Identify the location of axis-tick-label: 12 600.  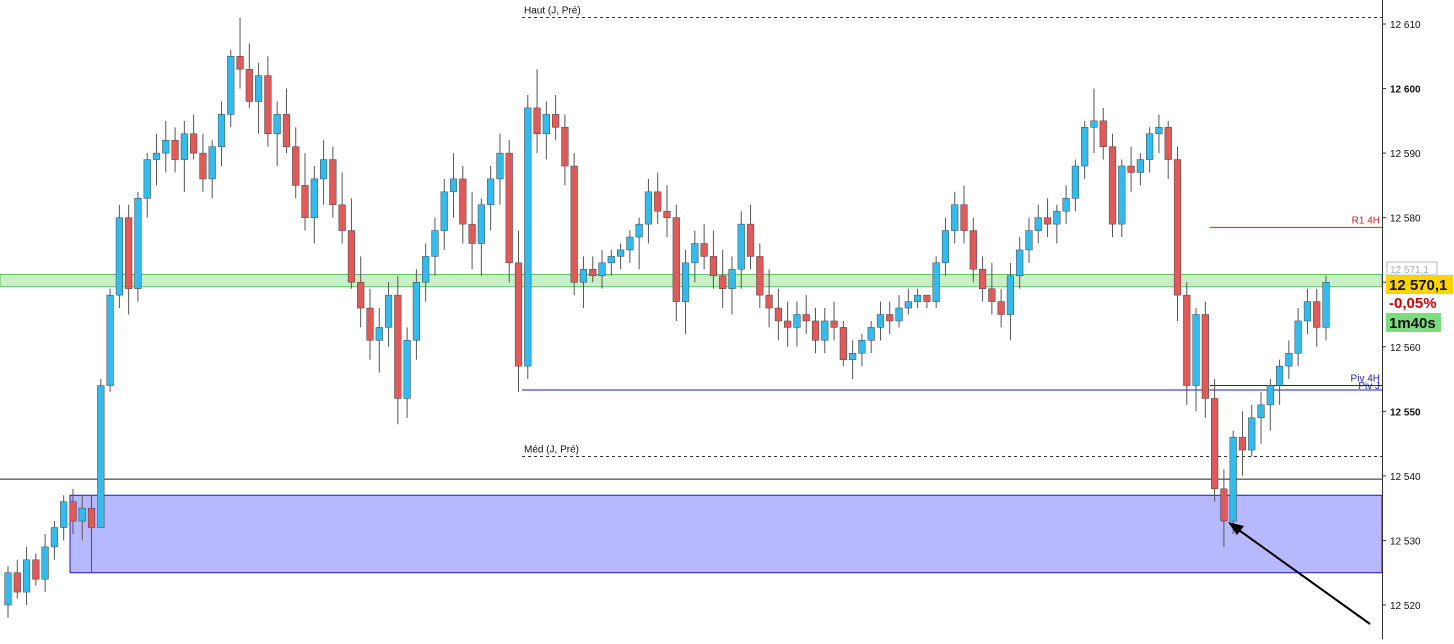
(1405, 90).